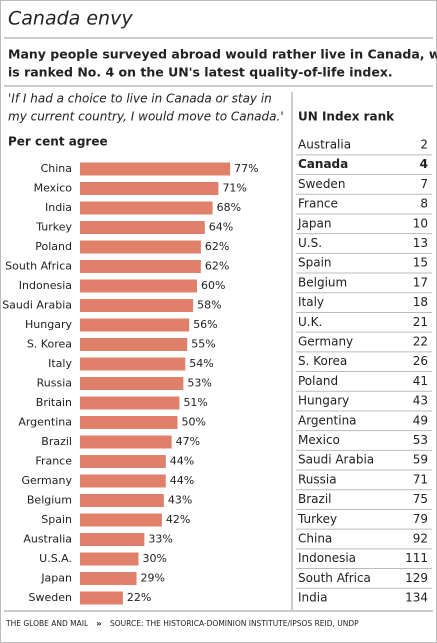  Describe the element at coordinates (38, 266) in the screenshot. I see `category-label: South Africa` at that location.